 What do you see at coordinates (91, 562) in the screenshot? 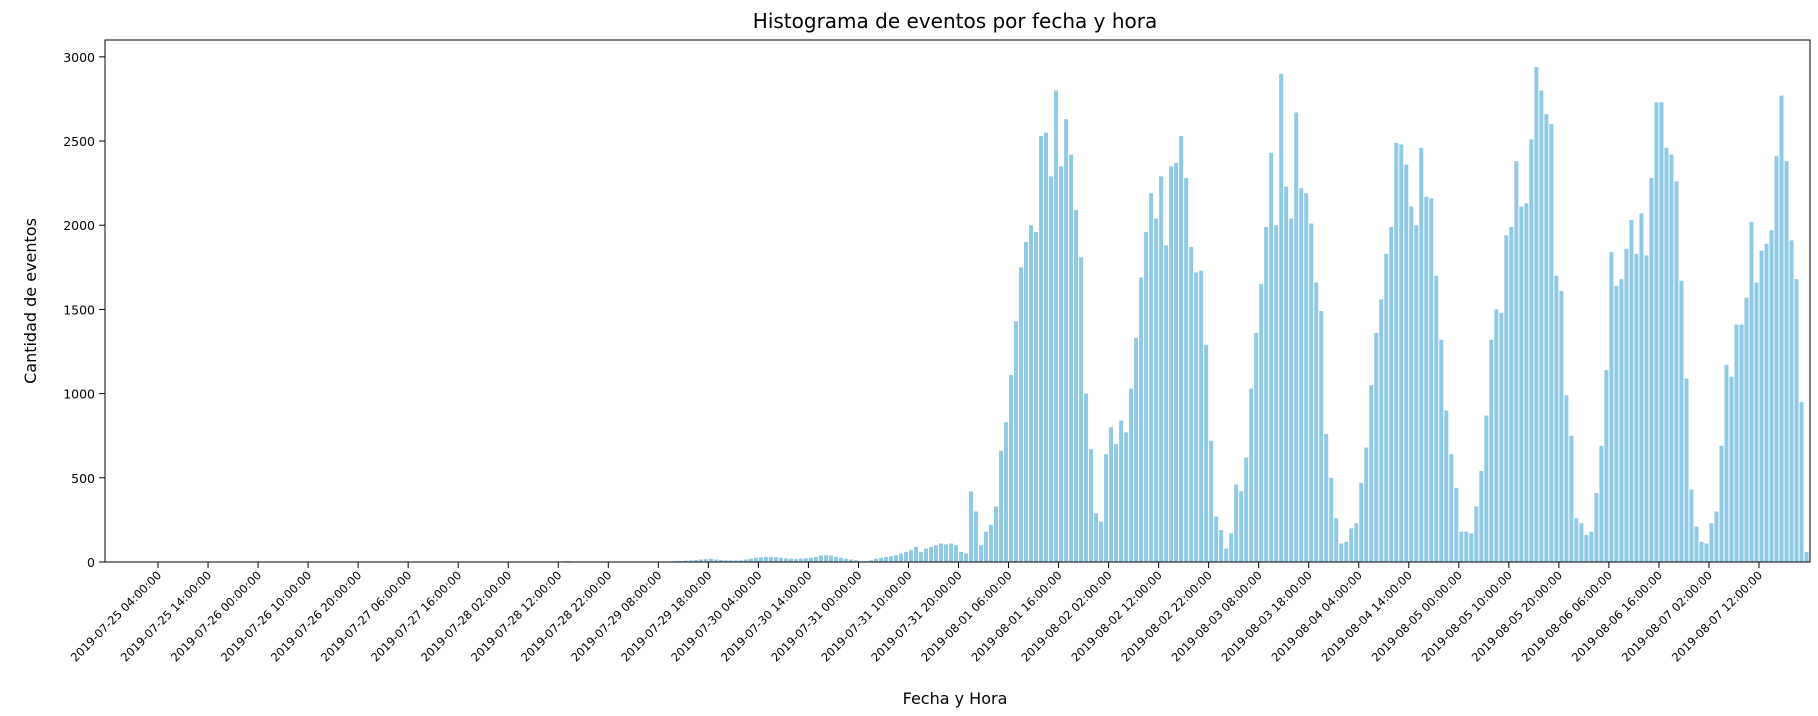
I see `y-tick-label: 0` at bounding box center [91, 562].